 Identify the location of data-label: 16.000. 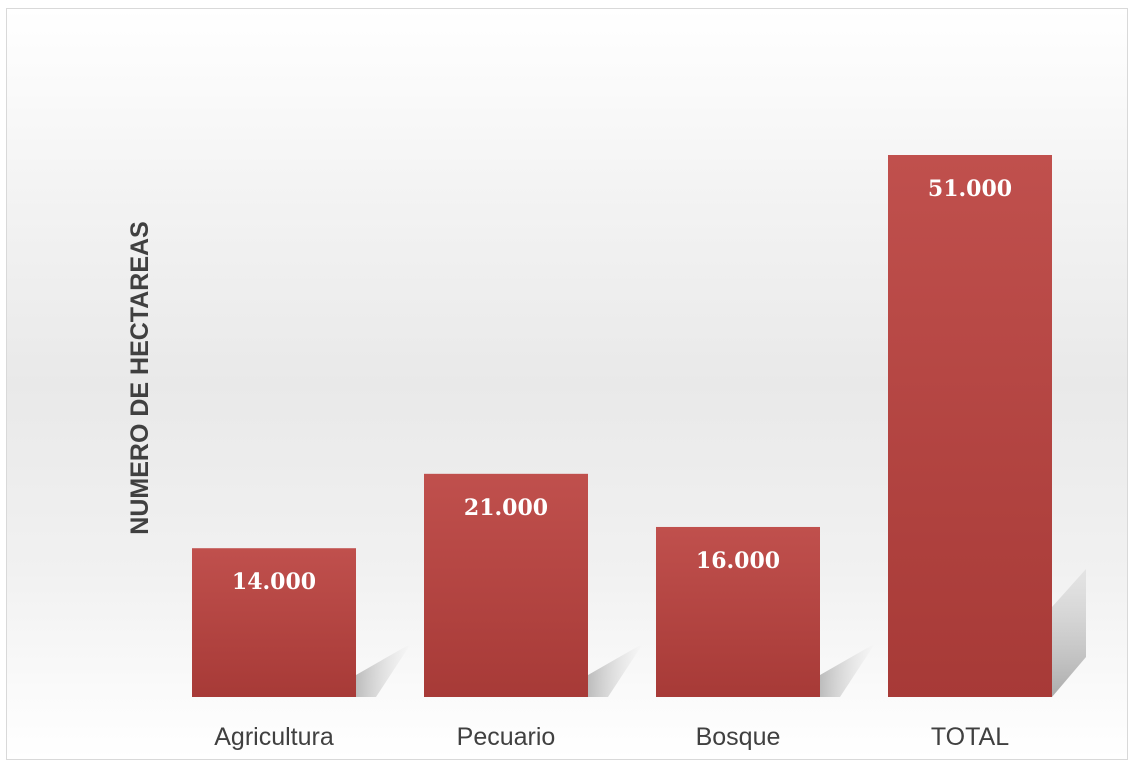
(738, 561).